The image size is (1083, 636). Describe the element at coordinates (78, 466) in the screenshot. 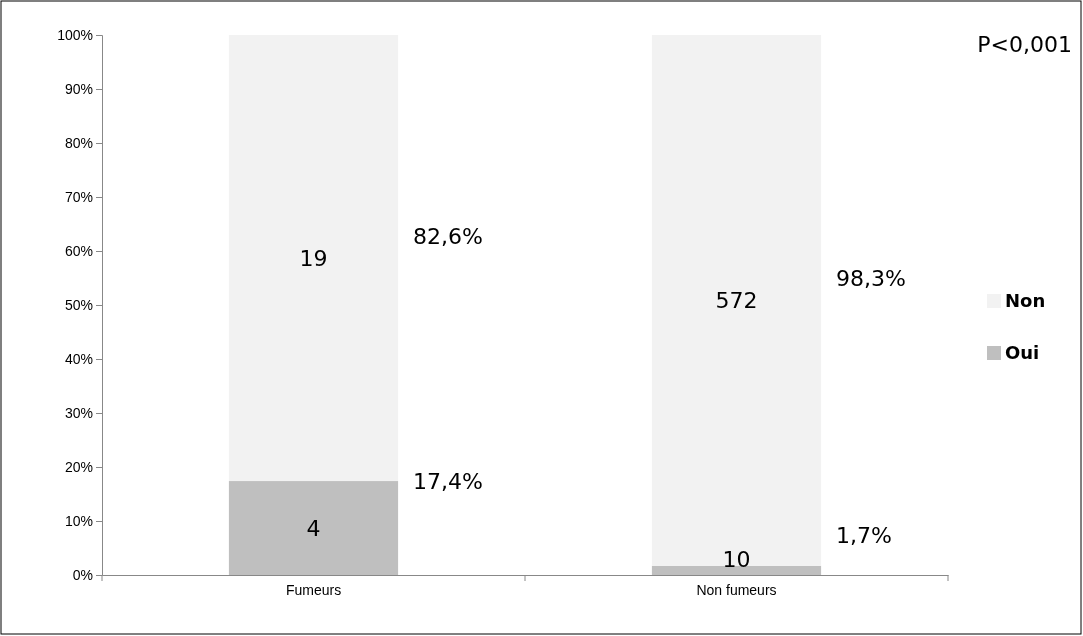

I see `y-tick-label: 20%` at that location.